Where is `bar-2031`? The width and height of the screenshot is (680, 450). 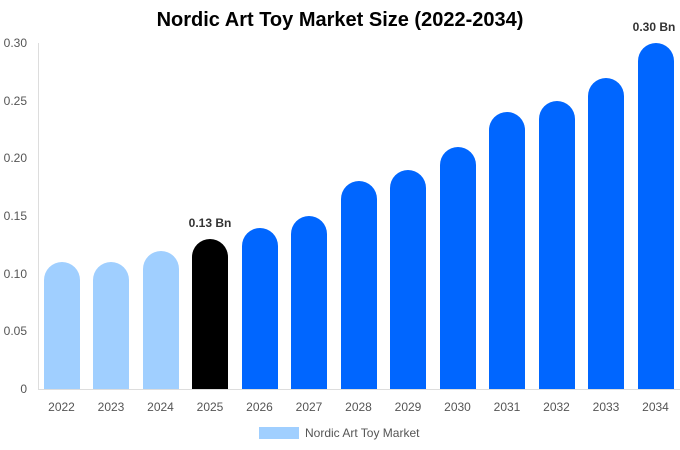 bar-2031 is located at coordinates (507, 250).